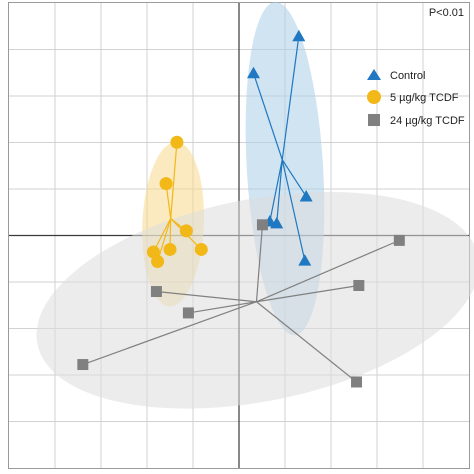  Describe the element at coordinates (374, 74) in the screenshot. I see `triangle-marker-icon` at that location.